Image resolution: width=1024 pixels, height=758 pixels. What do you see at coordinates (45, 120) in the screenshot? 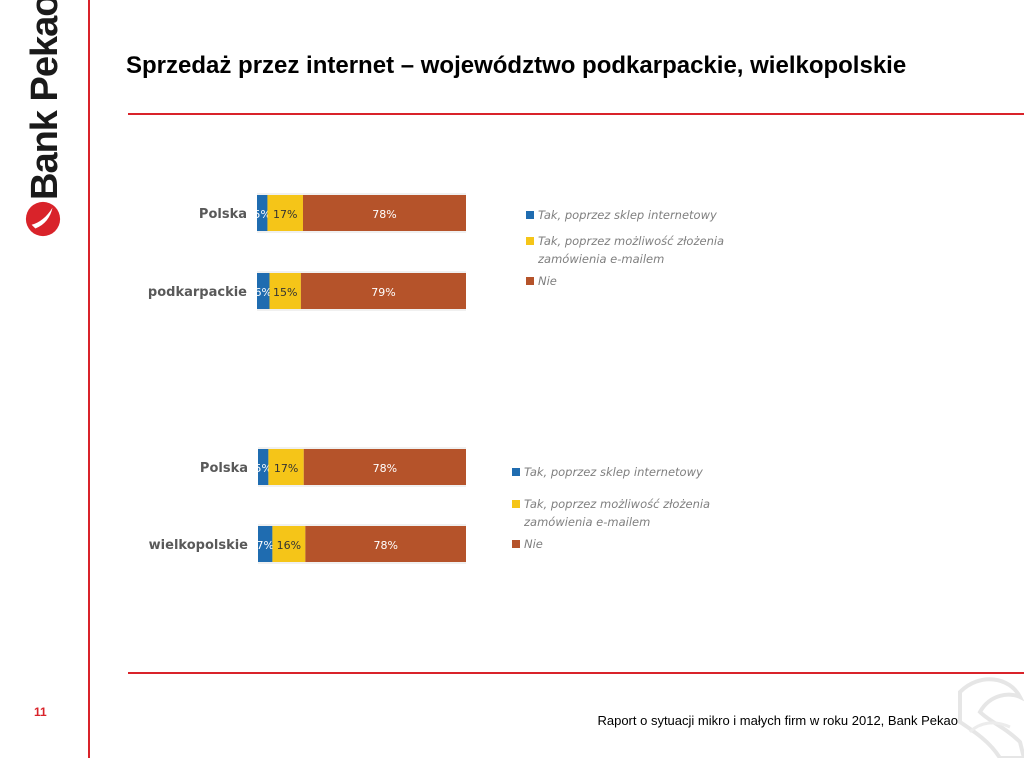
I see `bank-logo: Bank Pekao` at bounding box center [45, 120].